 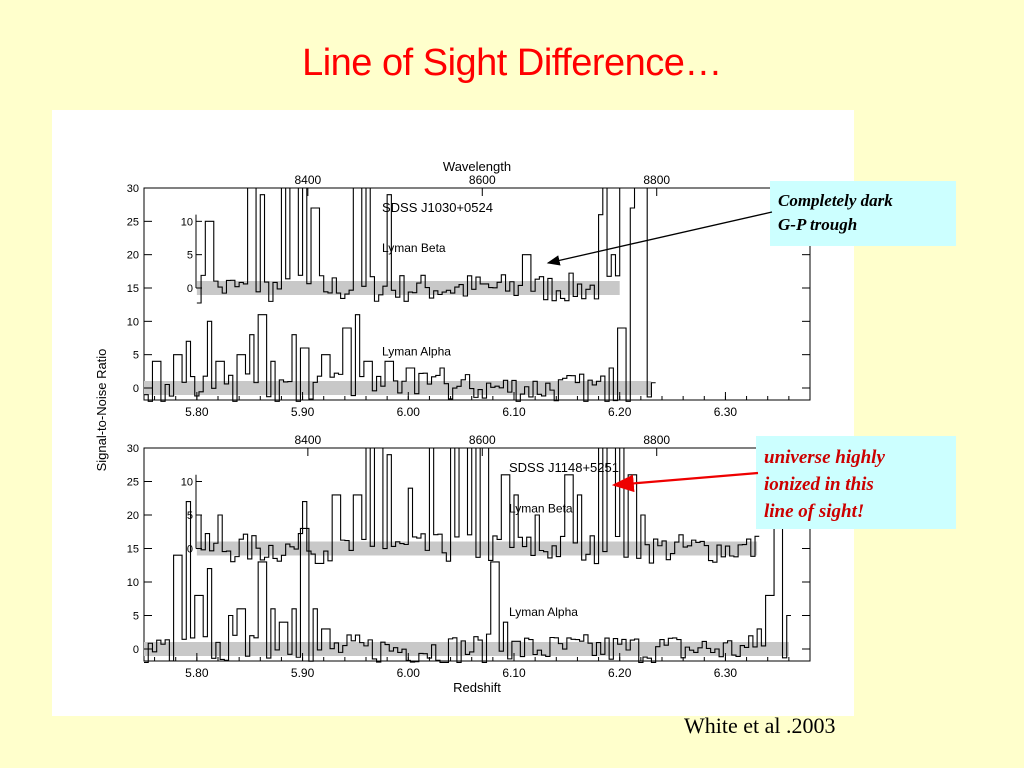 I want to click on panel2-xtick-label-6.30: 6.30, so click(x=726, y=673).